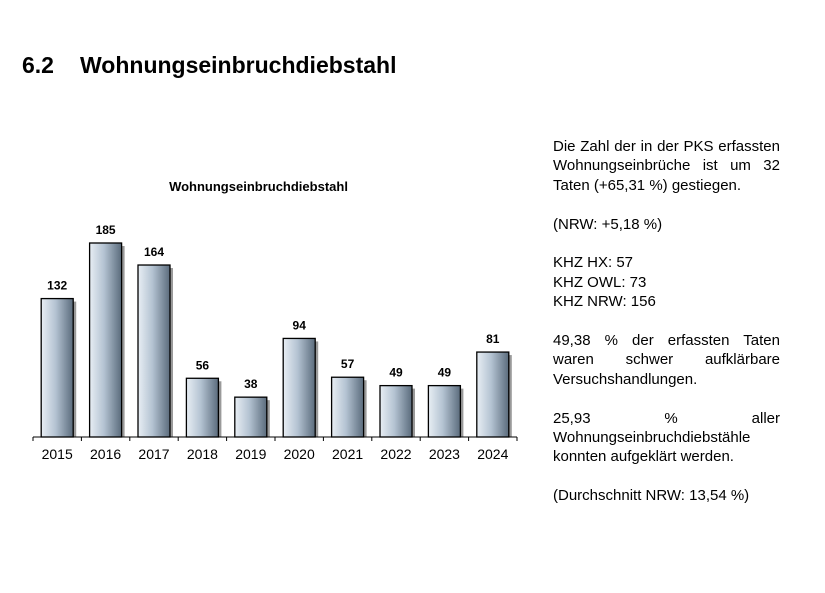  Describe the element at coordinates (492, 454) in the screenshot. I see `x-tick-label: 2024` at that location.